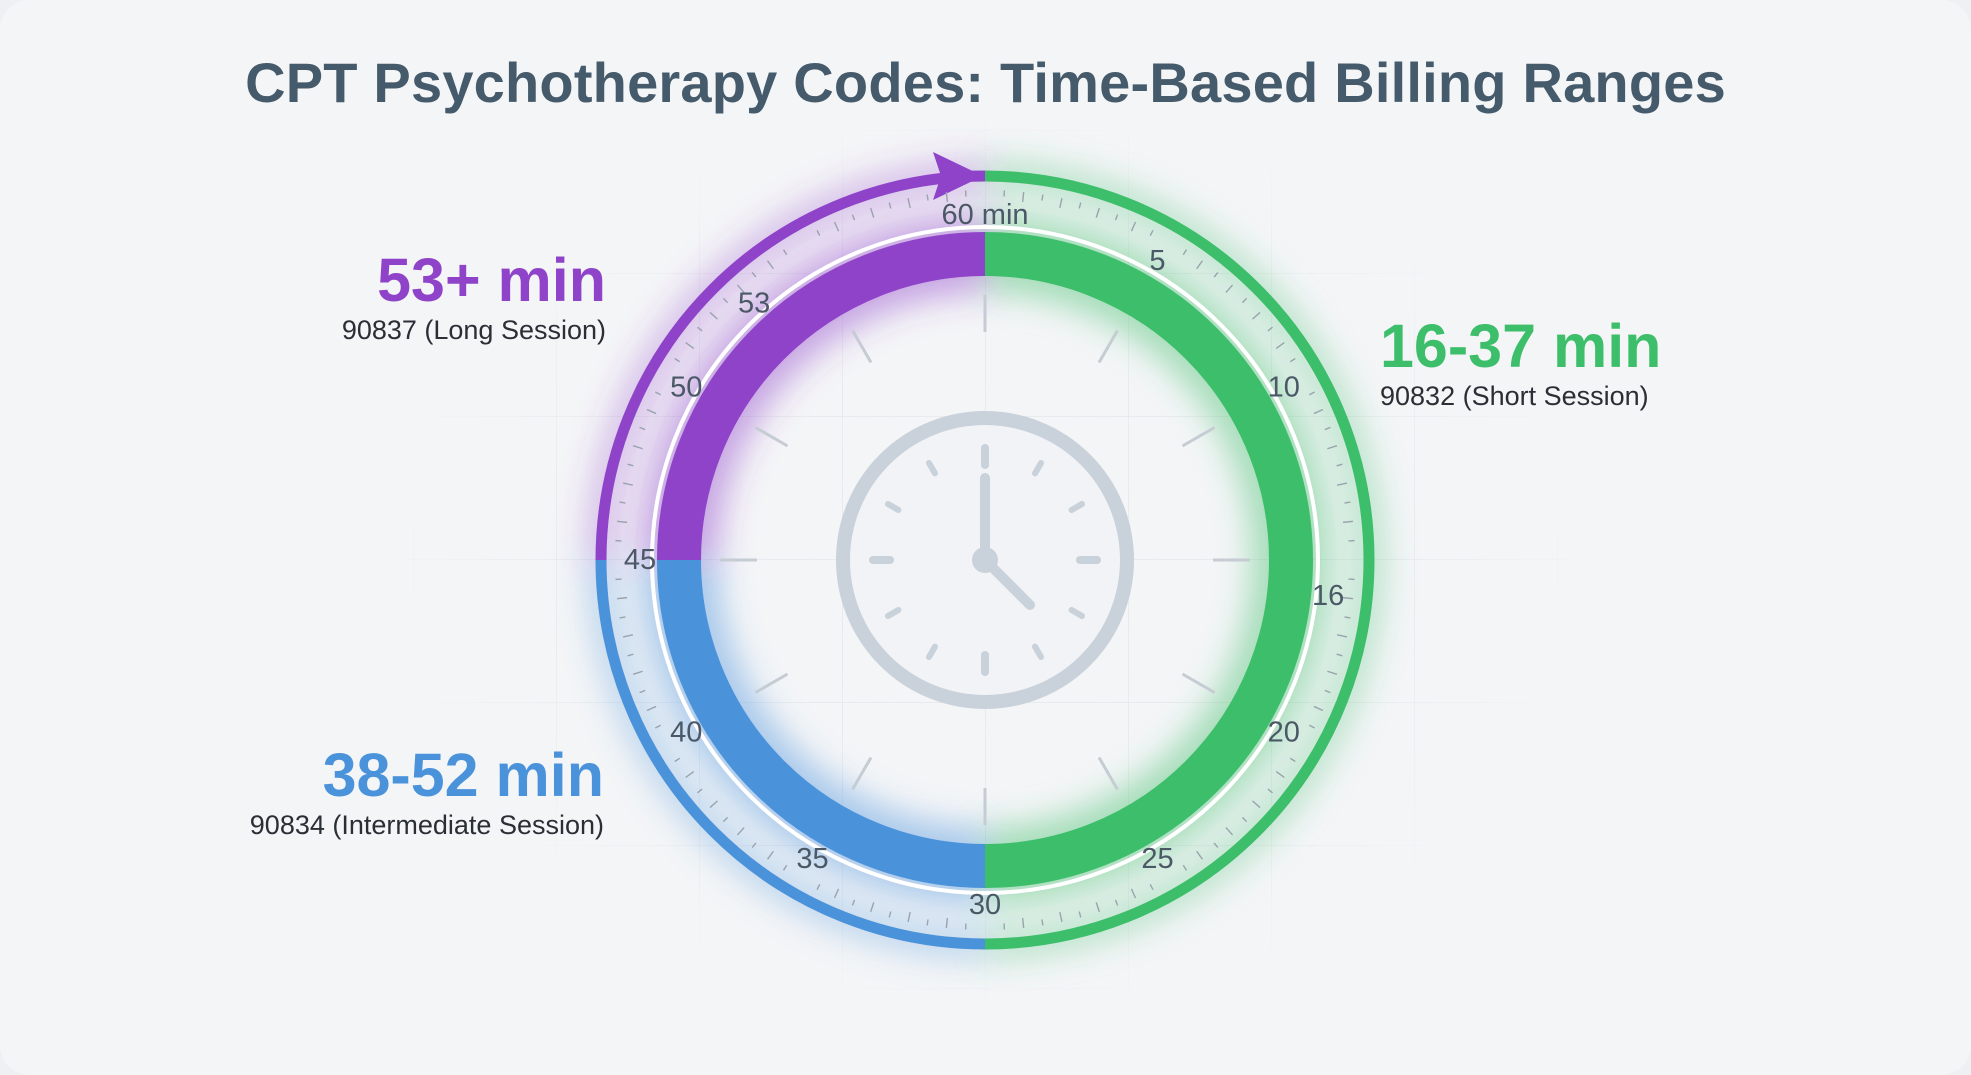 The image size is (1971, 1075). What do you see at coordinates (1284, 733) in the screenshot?
I see `minute-label: 20` at bounding box center [1284, 733].